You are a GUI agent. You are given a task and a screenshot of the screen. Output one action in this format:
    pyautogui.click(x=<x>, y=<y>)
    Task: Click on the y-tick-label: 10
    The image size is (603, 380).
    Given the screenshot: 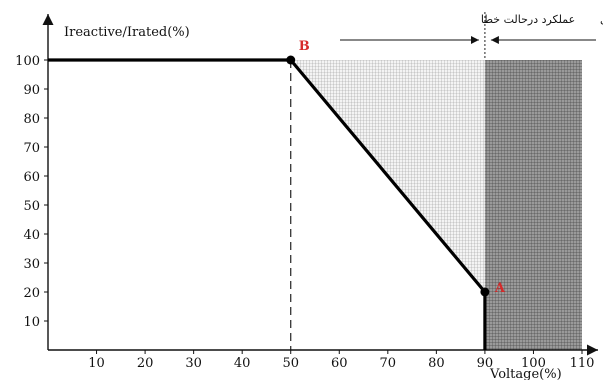 What is the action you would take?
    pyautogui.click(x=31, y=322)
    